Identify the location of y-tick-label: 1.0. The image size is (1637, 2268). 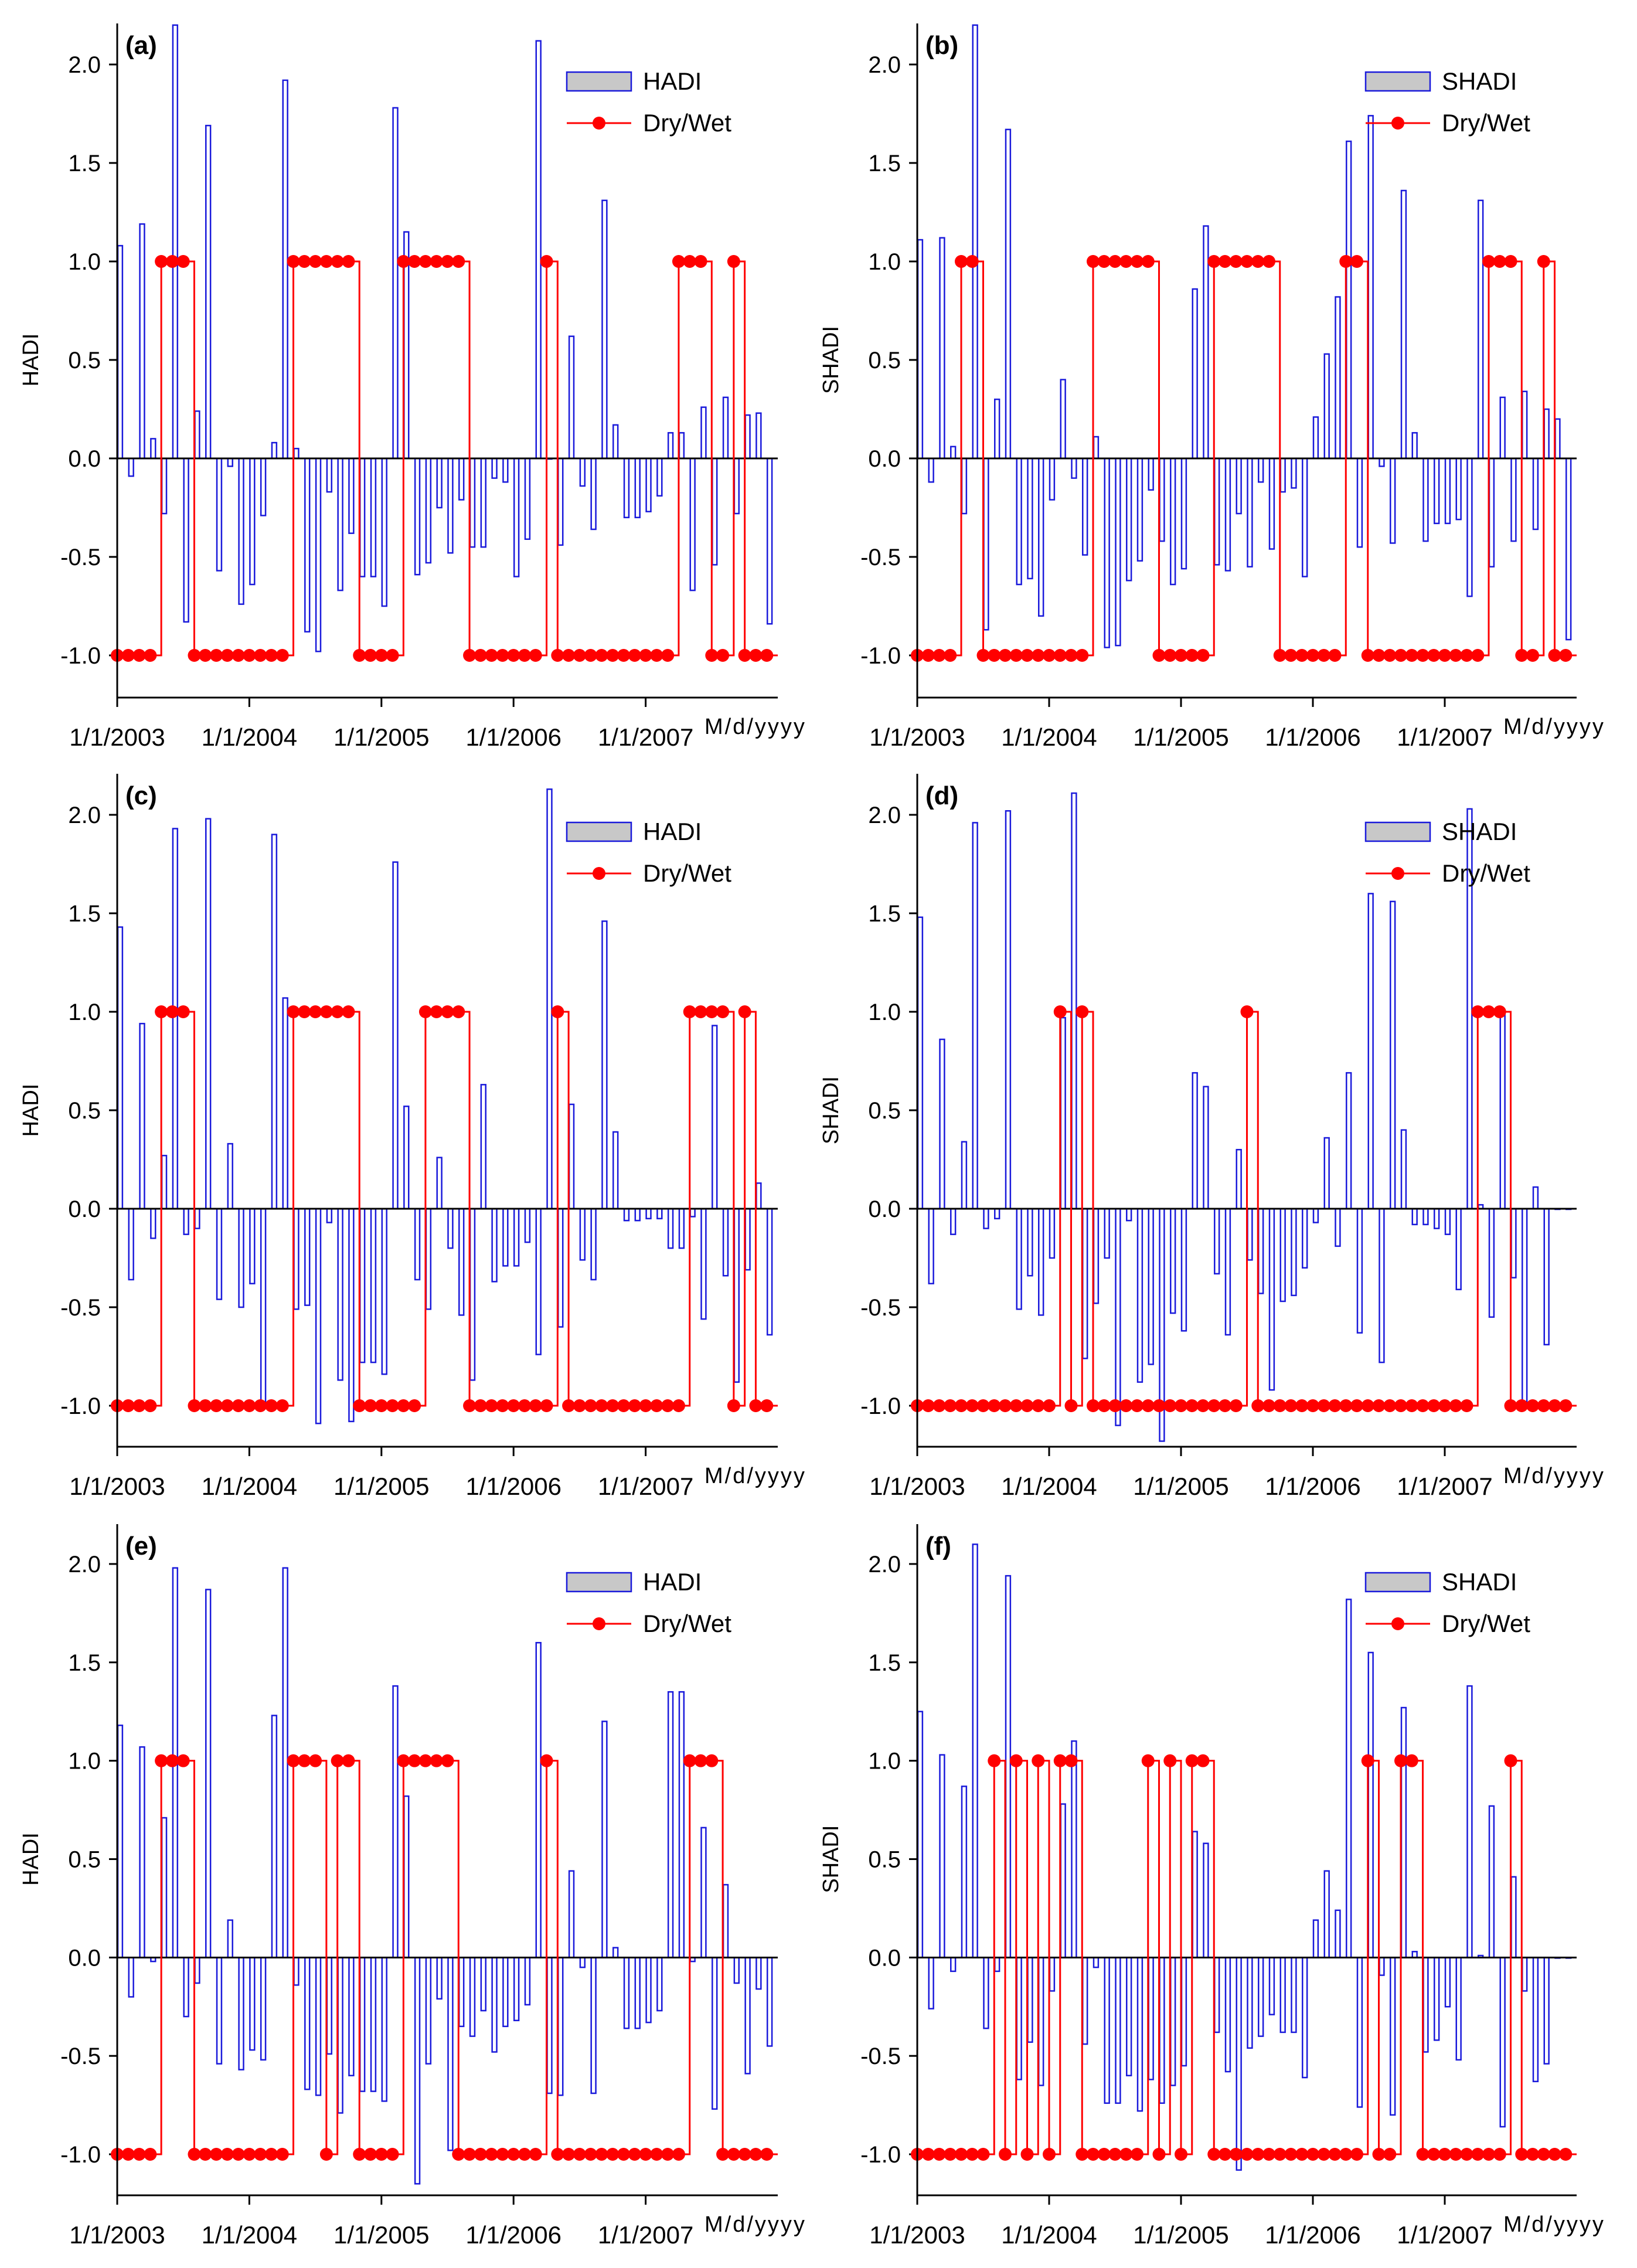
(885, 262).